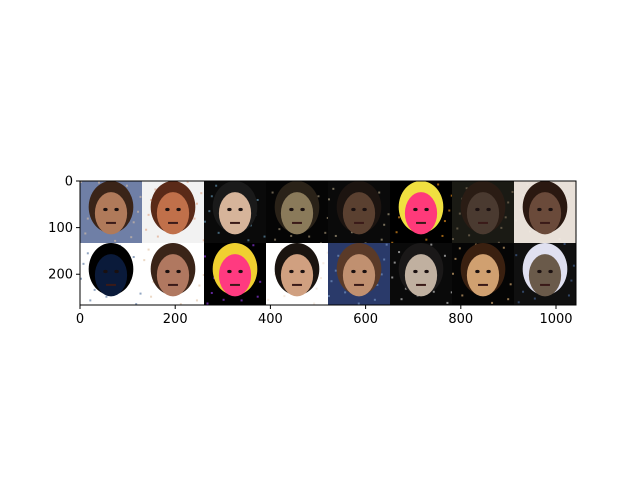  I want to click on x-tick-label: 1000, so click(555, 319).